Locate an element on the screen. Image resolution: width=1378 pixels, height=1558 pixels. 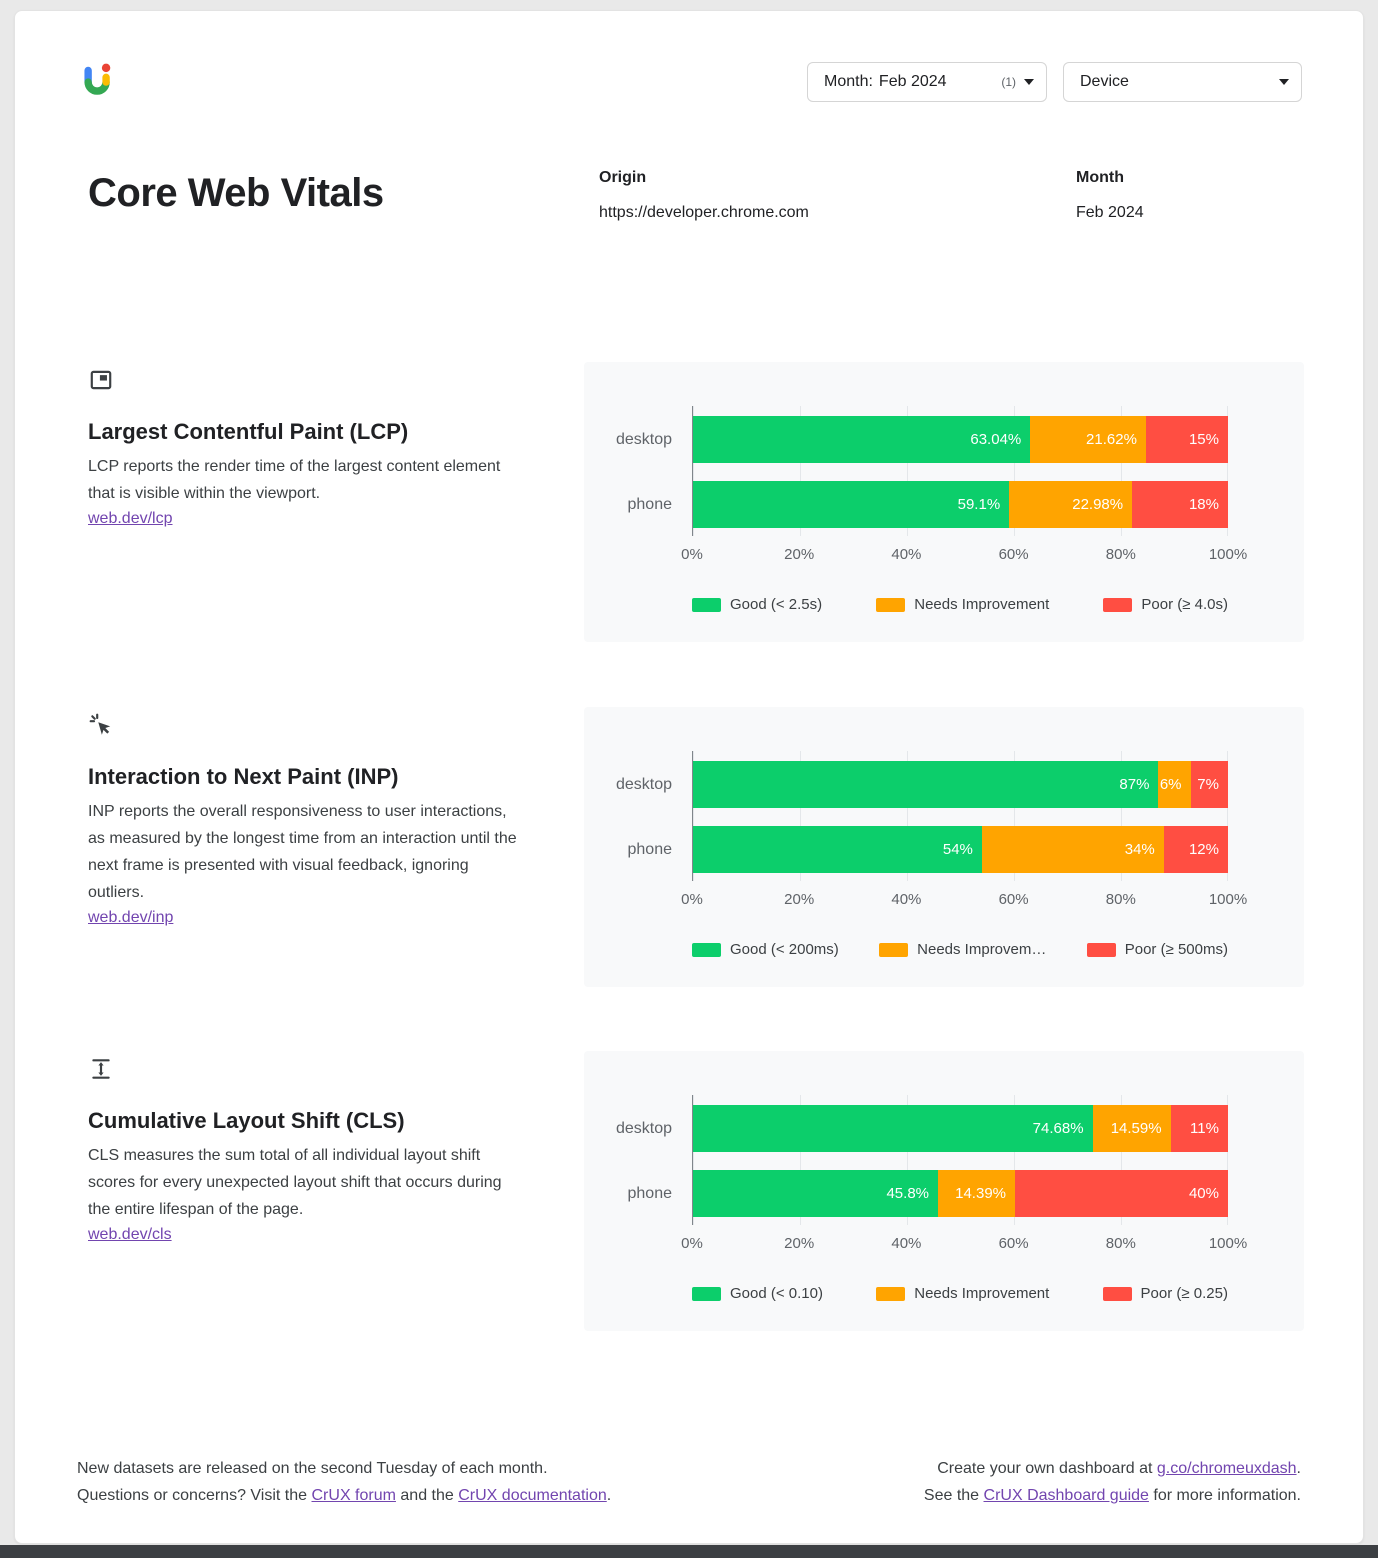
bar-segment-needs-improvement: 34% is located at coordinates (1072, 849).